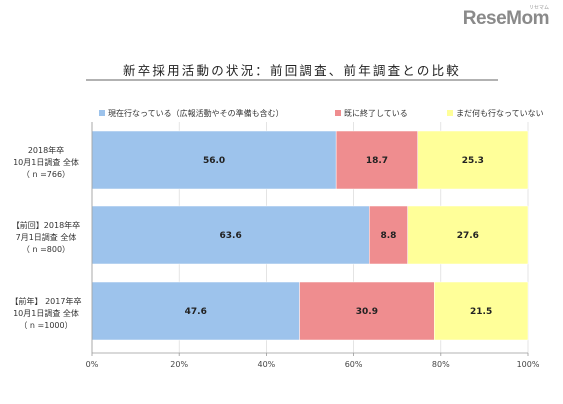  Describe the element at coordinates (46, 237) in the screenshot. I see `category-label: 7月1日調査 全体` at that location.